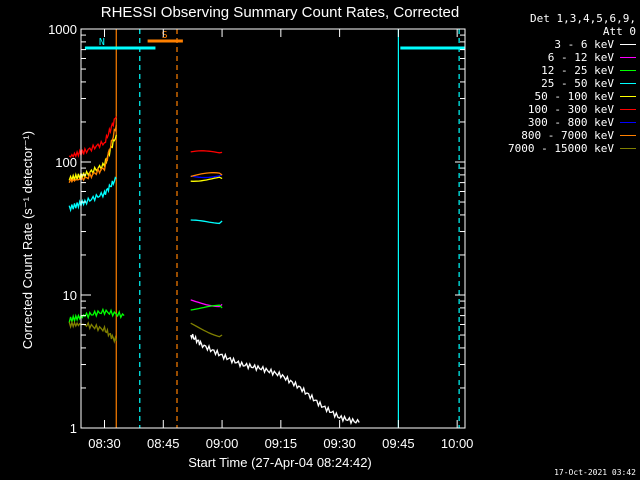  Describe the element at coordinates (104, 443) in the screenshot. I see `x-tick-label-0: 08:30` at that location.